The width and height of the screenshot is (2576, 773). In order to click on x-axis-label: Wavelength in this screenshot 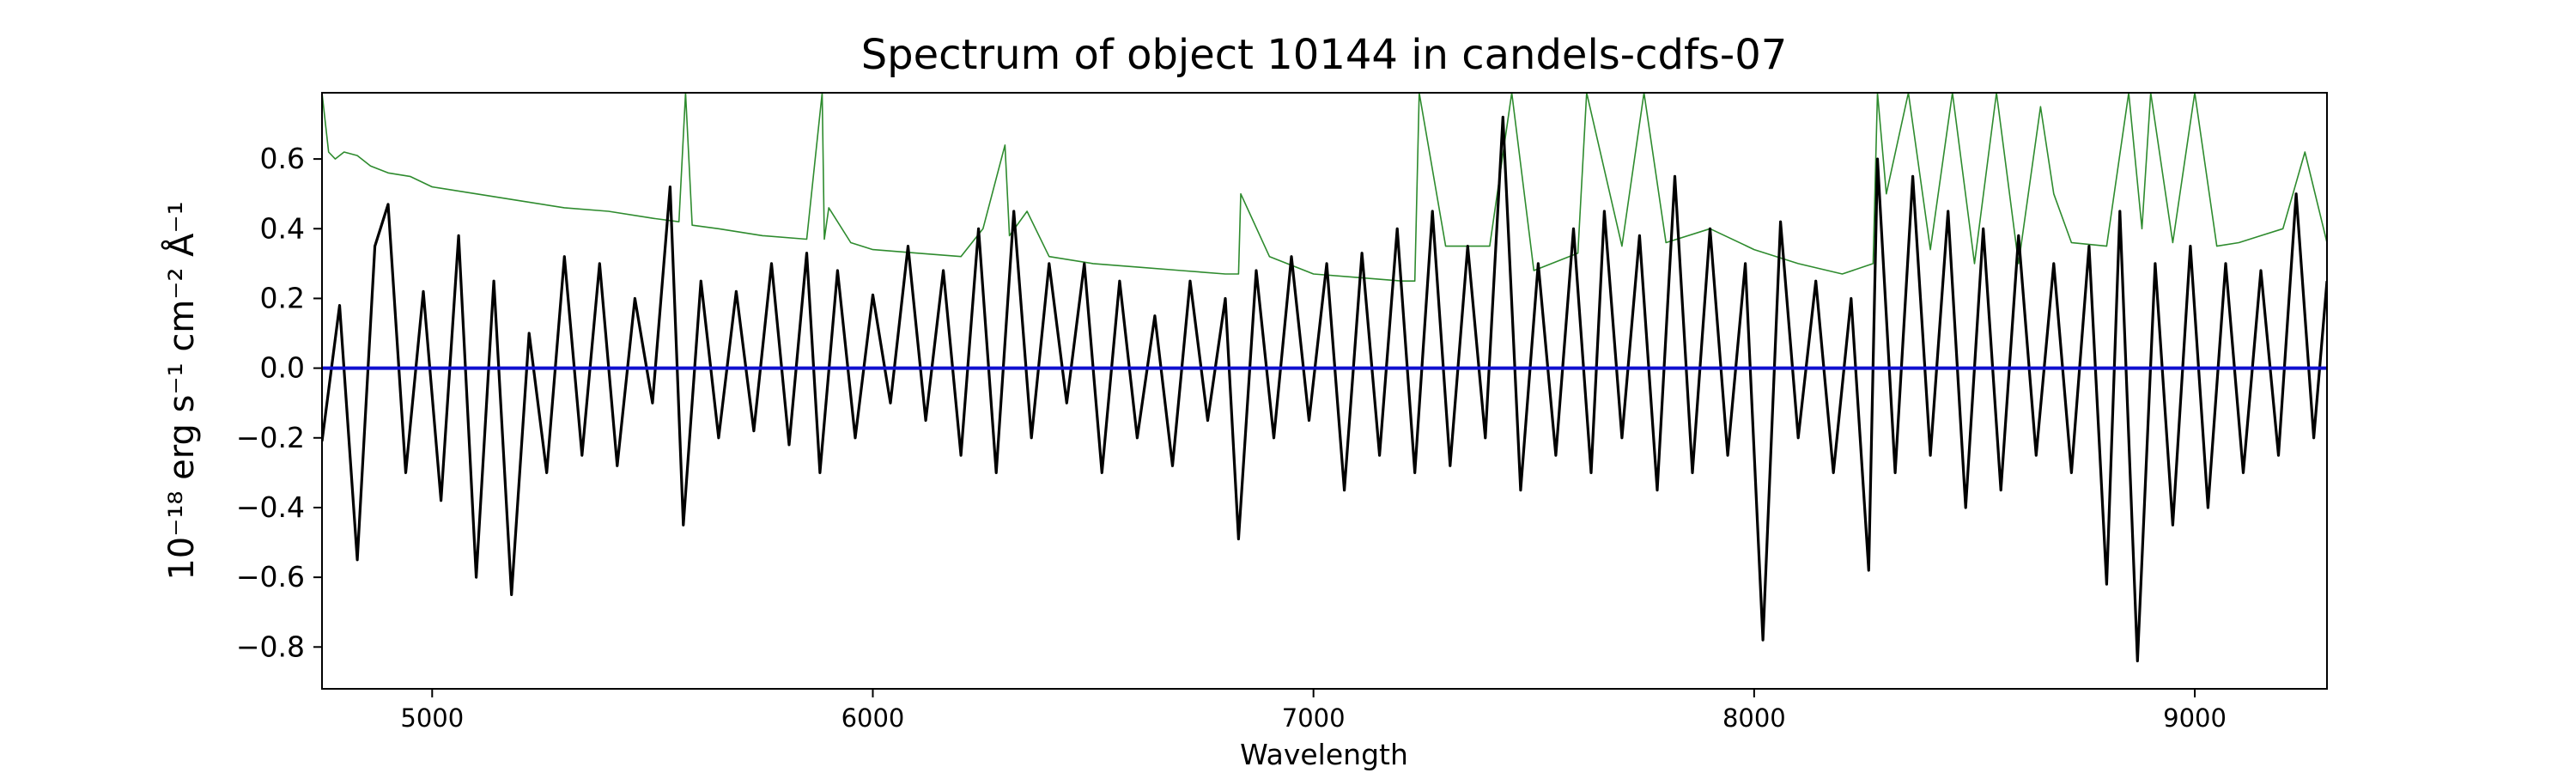, I will do `click(1324, 754)`.